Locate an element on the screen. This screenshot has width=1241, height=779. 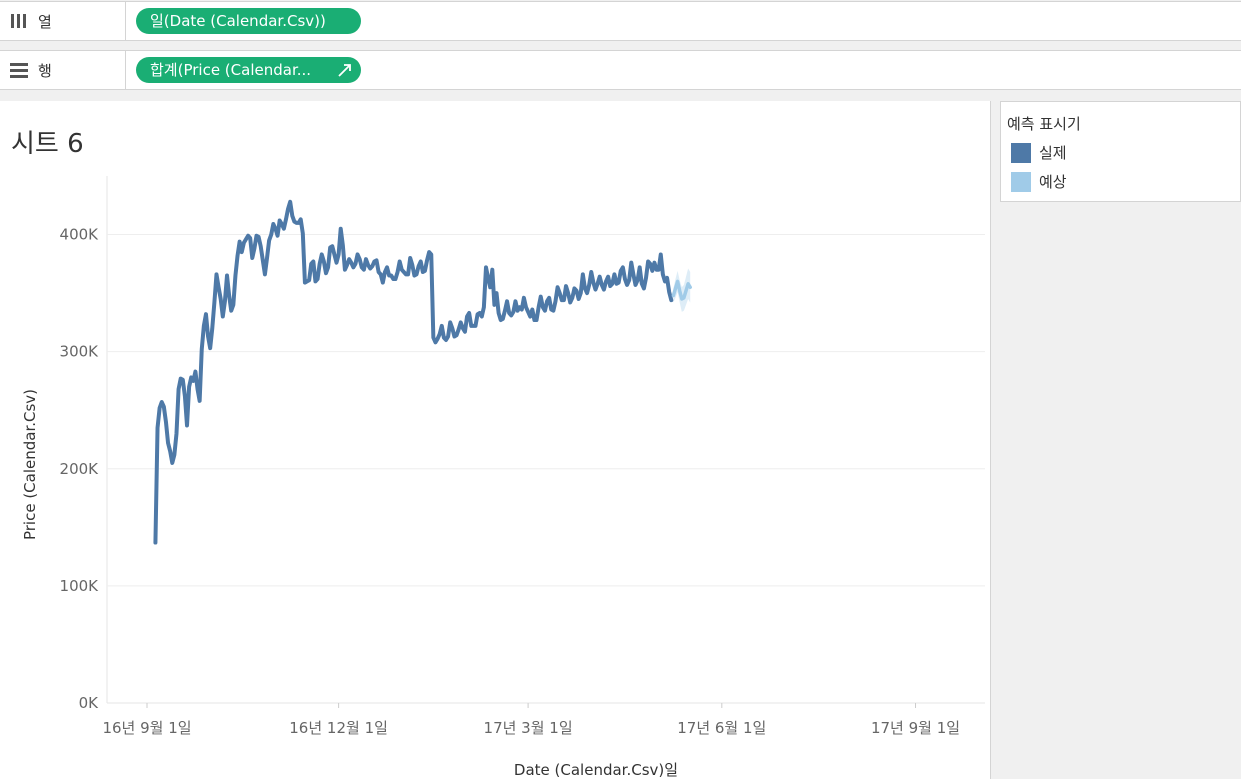
x-tick-label-3: 17년 6월 1일 is located at coordinates (721, 728).